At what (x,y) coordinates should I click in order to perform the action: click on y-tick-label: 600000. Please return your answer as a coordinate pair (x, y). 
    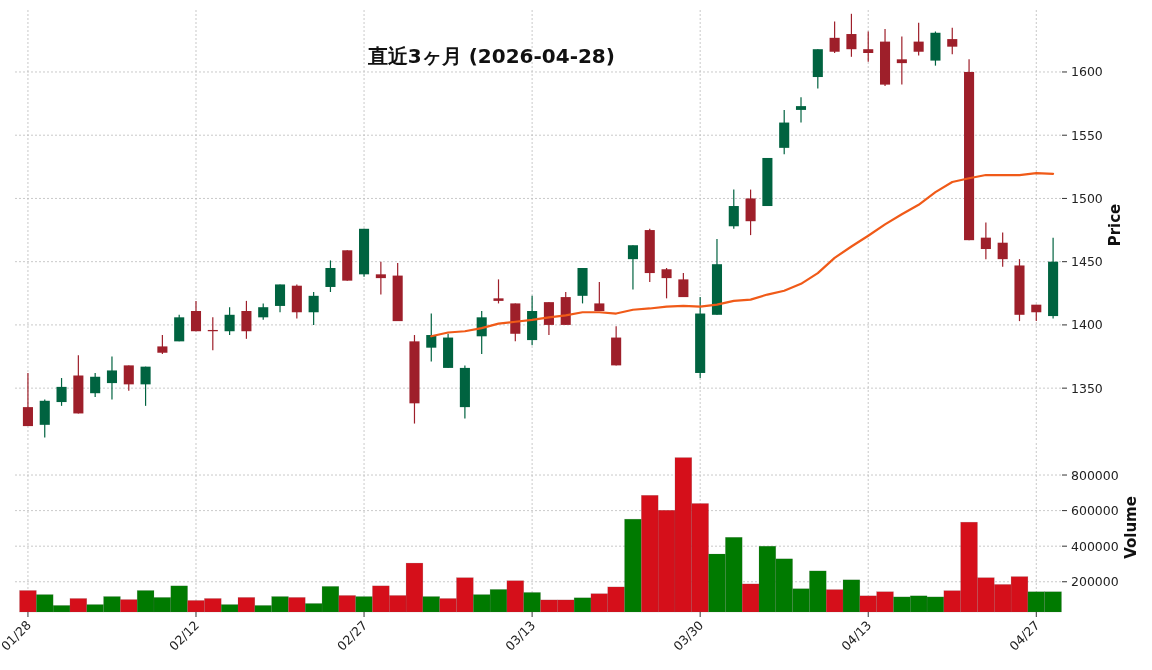
    Looking at the image, I should click on (1095, 511).